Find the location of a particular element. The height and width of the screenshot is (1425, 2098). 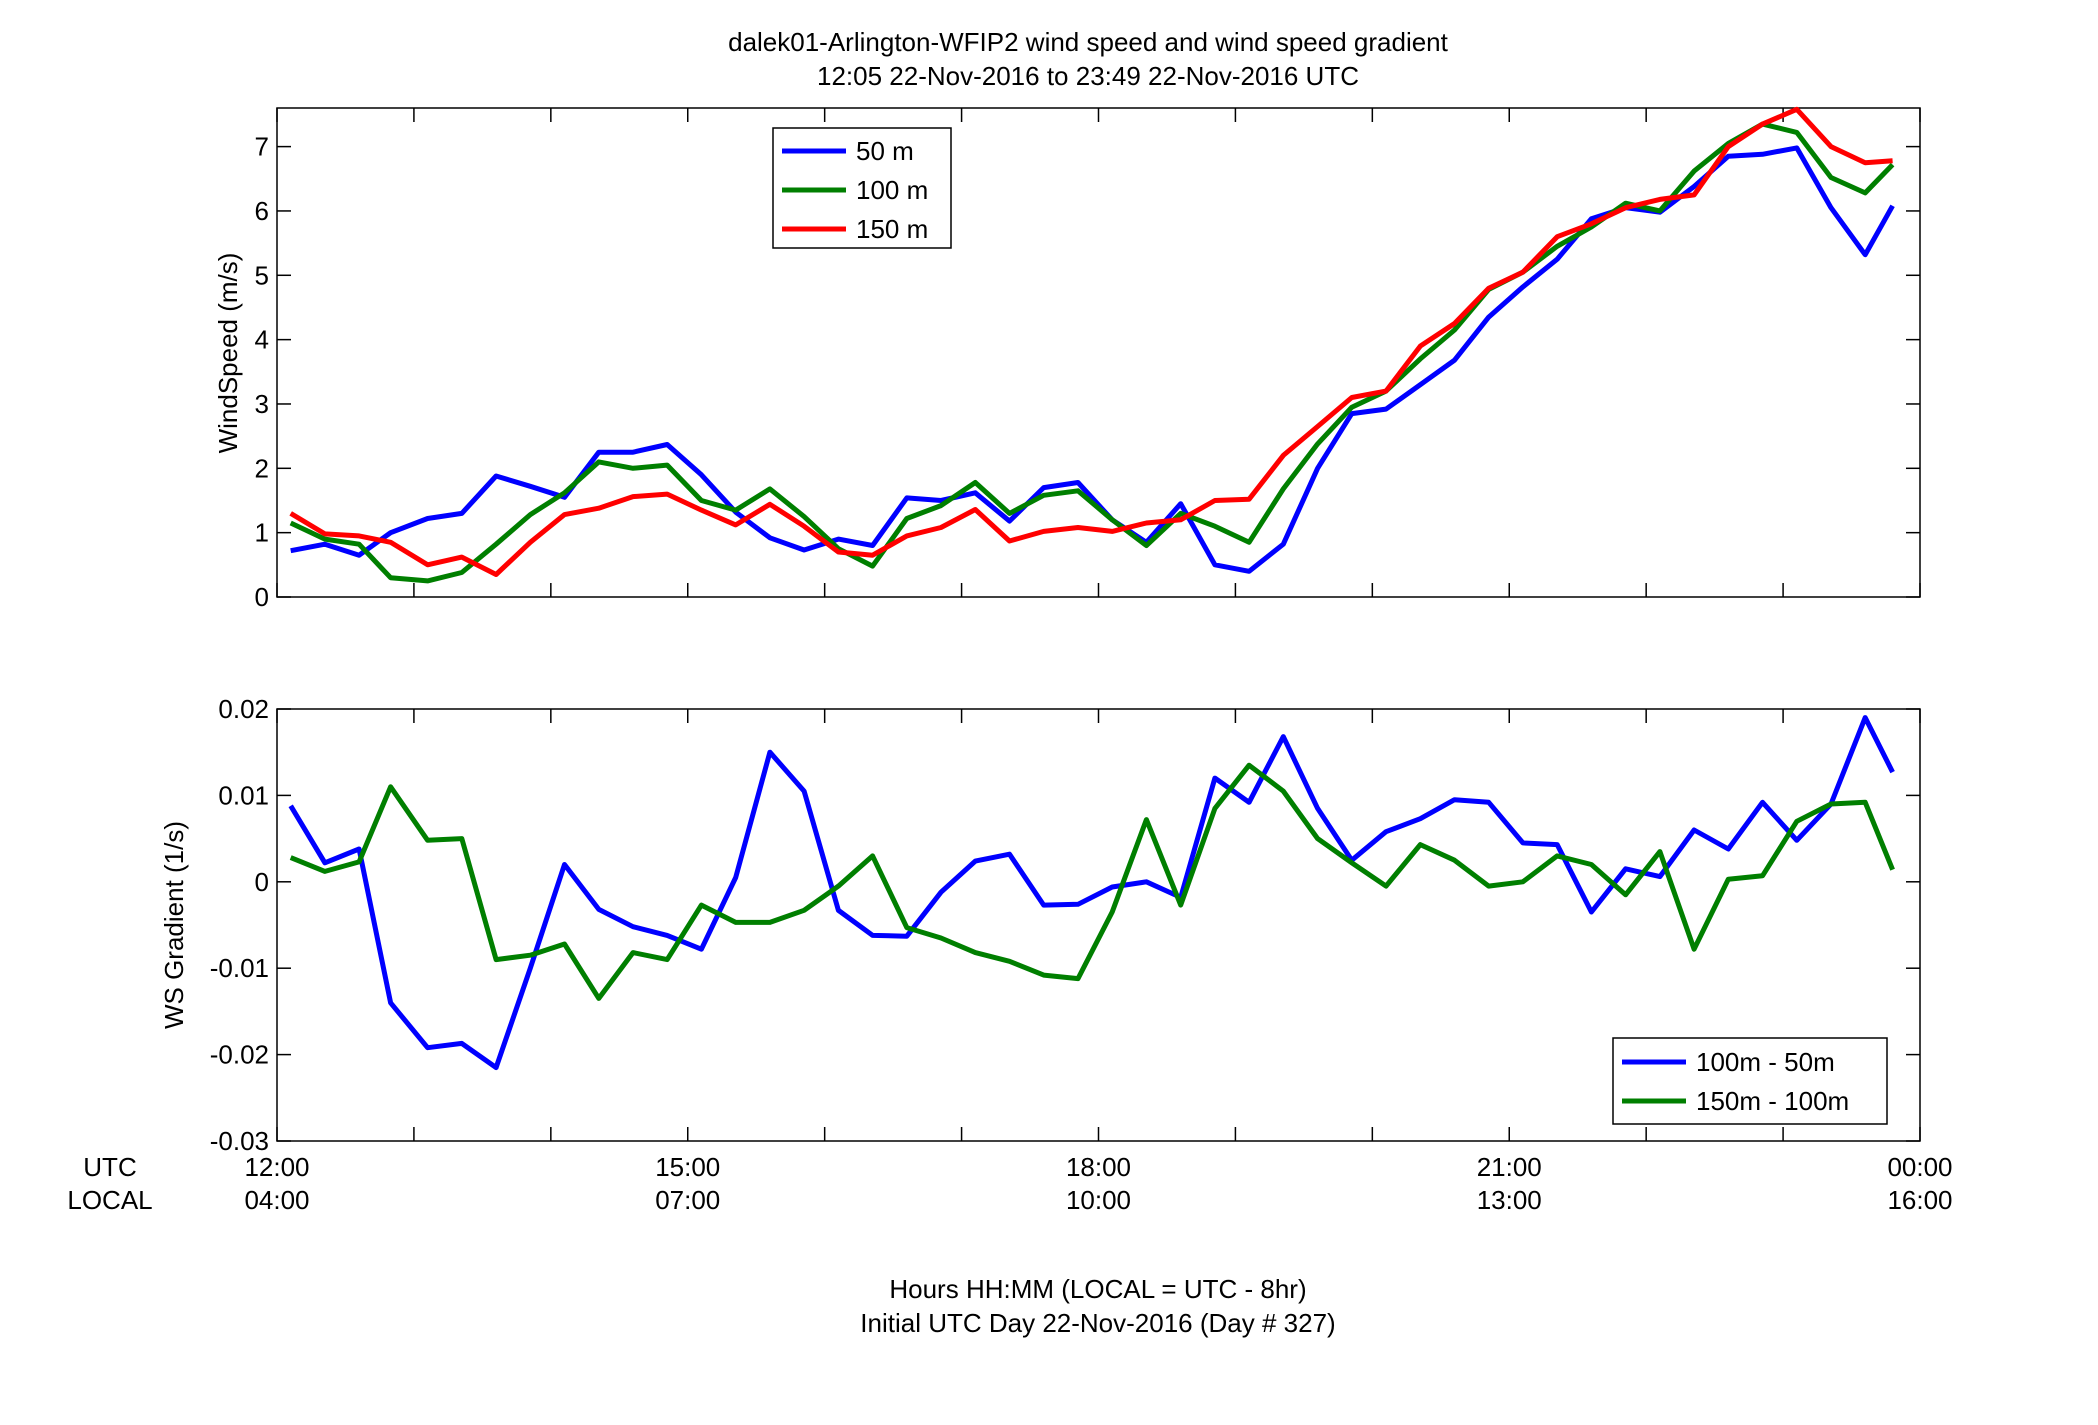

legend-label-100m: 100 m is located at coordinates (892, 190).